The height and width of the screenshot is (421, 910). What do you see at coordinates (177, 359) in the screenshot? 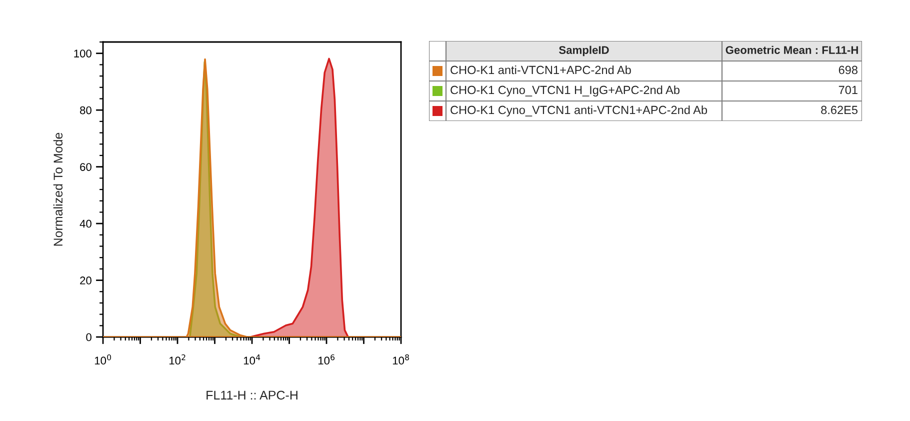
I see `x-tick-label: 10$^{2}$` at bounding box center [177, 359].